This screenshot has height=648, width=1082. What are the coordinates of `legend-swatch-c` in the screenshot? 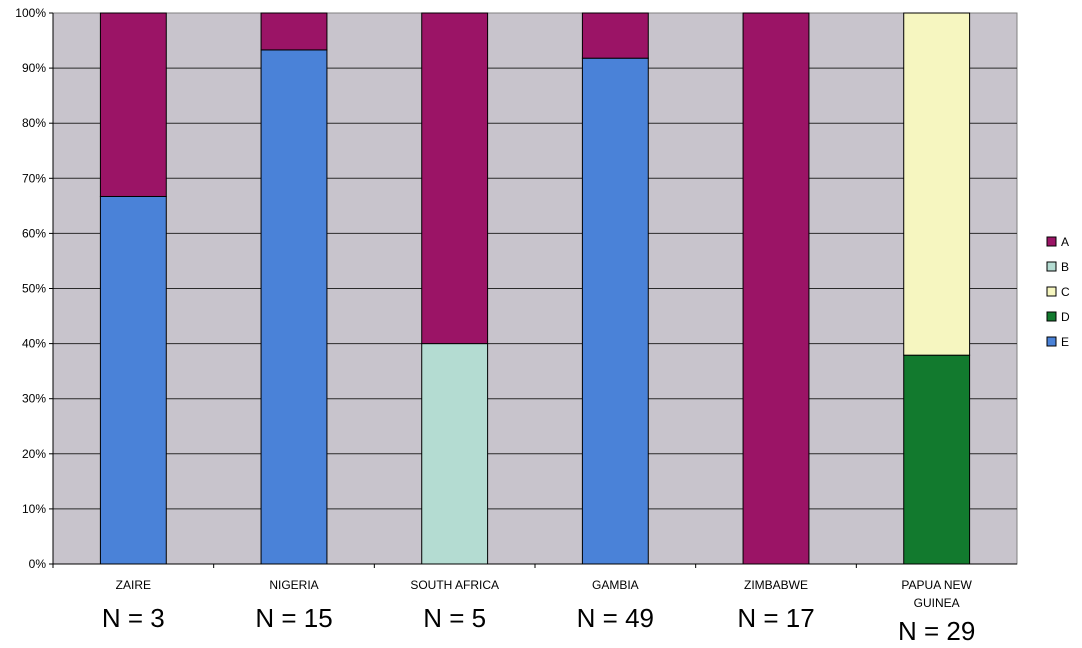 It's located at (1051, 291).